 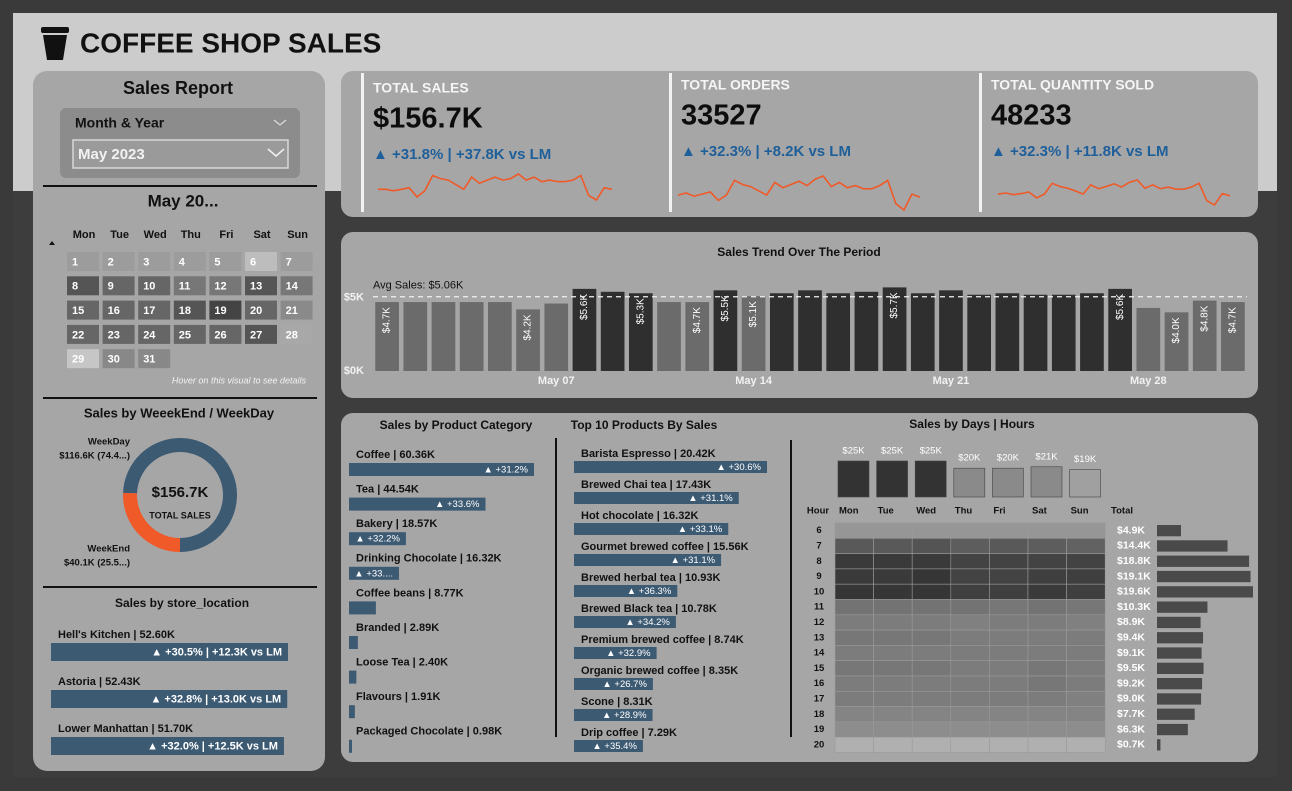 I want to click on kpi-value: $156.7K, so click(x=428, y=119).